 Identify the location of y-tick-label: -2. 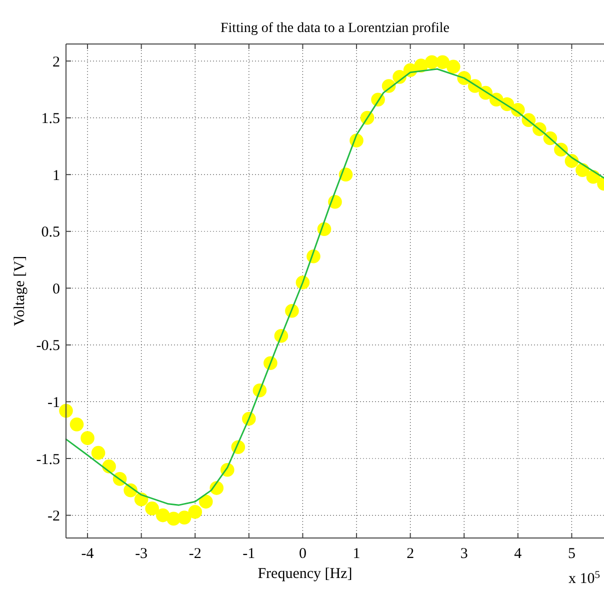
(54, 516).